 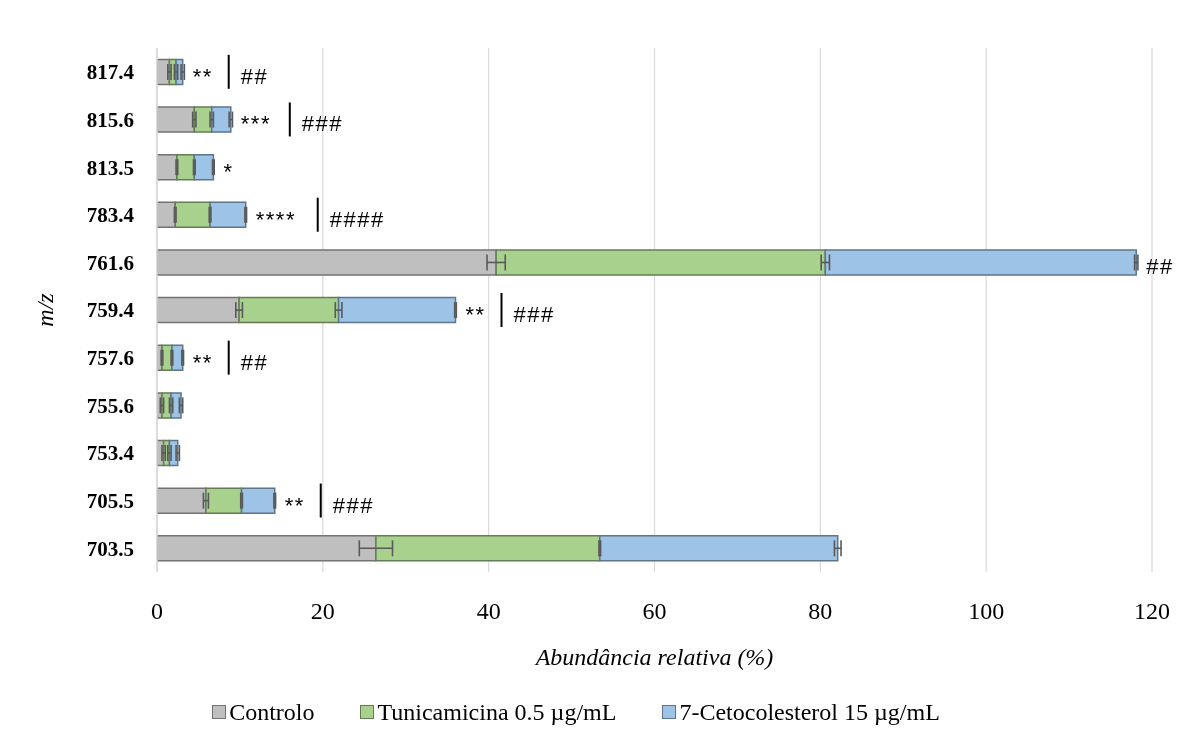 I want to click on y-tick-label: 815.6, so click(x=110, y=119).